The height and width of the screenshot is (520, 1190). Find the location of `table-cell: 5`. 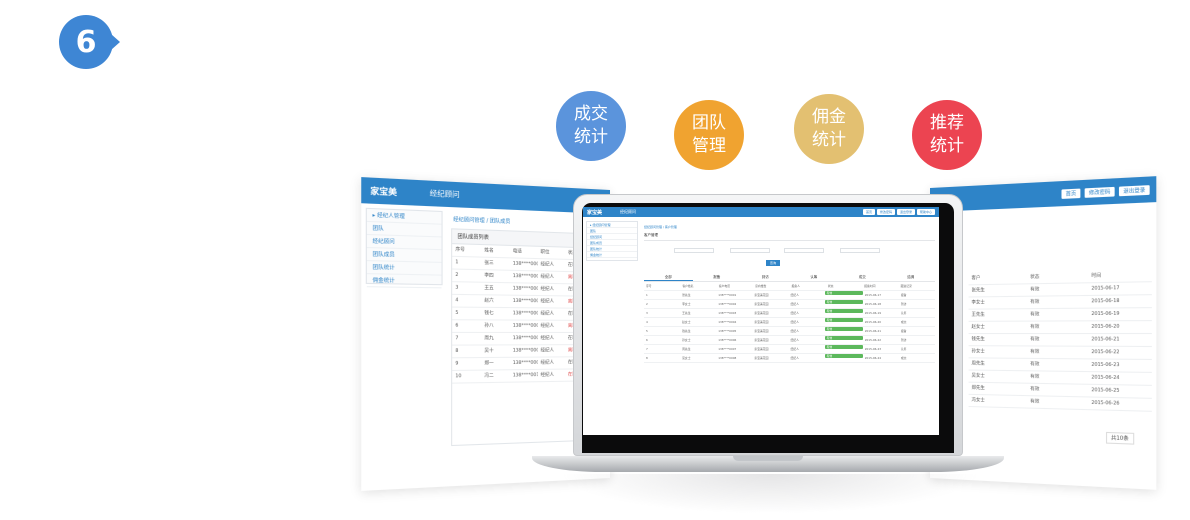

table-cell: 5 is located at coordinates (457, 313).